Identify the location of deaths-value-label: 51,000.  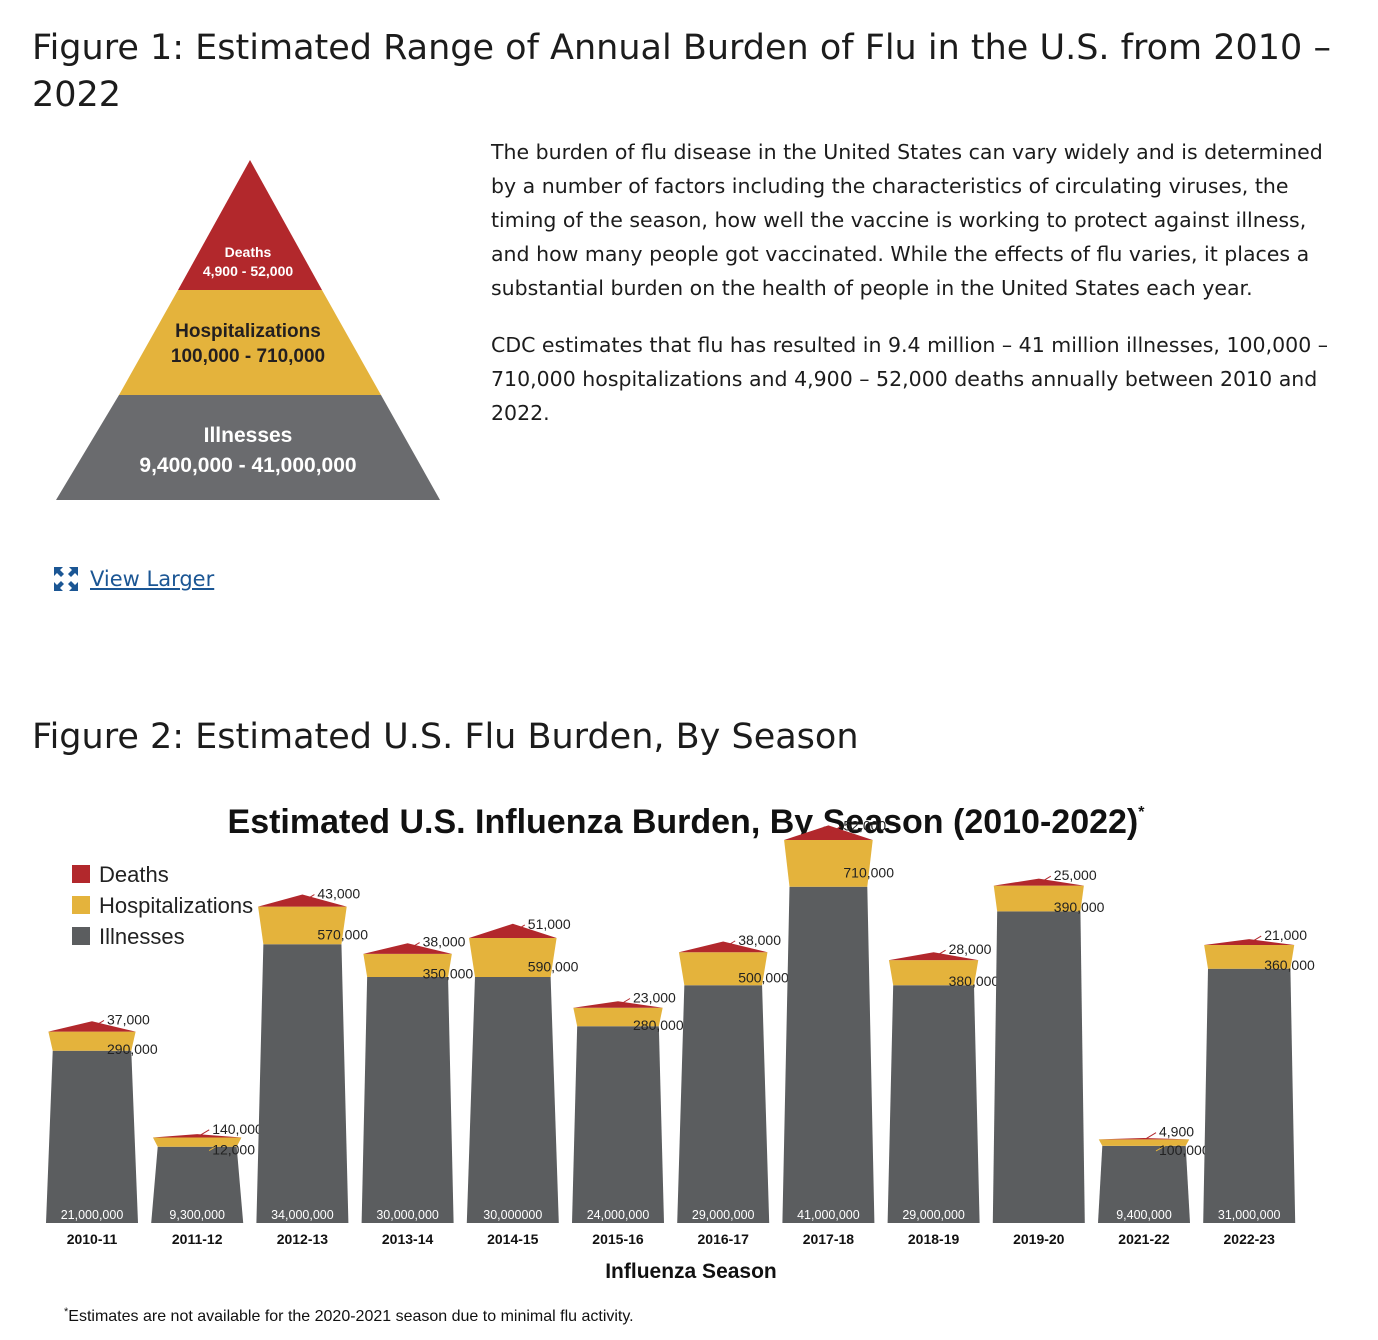
(549, 924).